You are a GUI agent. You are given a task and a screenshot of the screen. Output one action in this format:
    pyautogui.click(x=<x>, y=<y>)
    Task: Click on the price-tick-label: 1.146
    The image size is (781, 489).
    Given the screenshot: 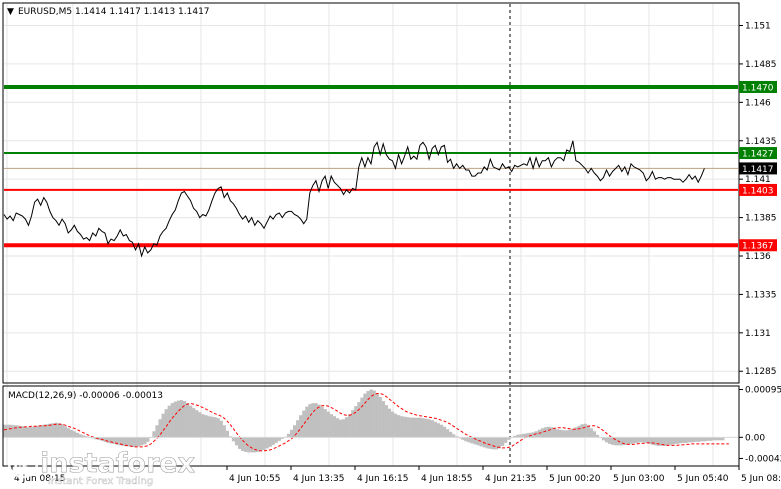 What is the action you would take?
    pyautogui.click(x=758, y=103)
    